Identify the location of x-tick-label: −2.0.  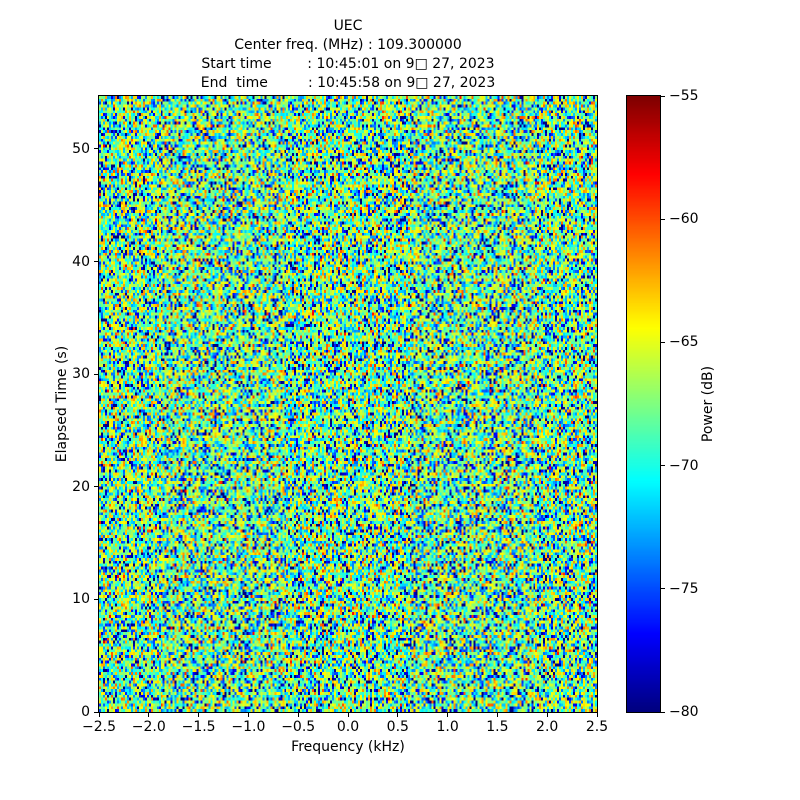
(148, 727).